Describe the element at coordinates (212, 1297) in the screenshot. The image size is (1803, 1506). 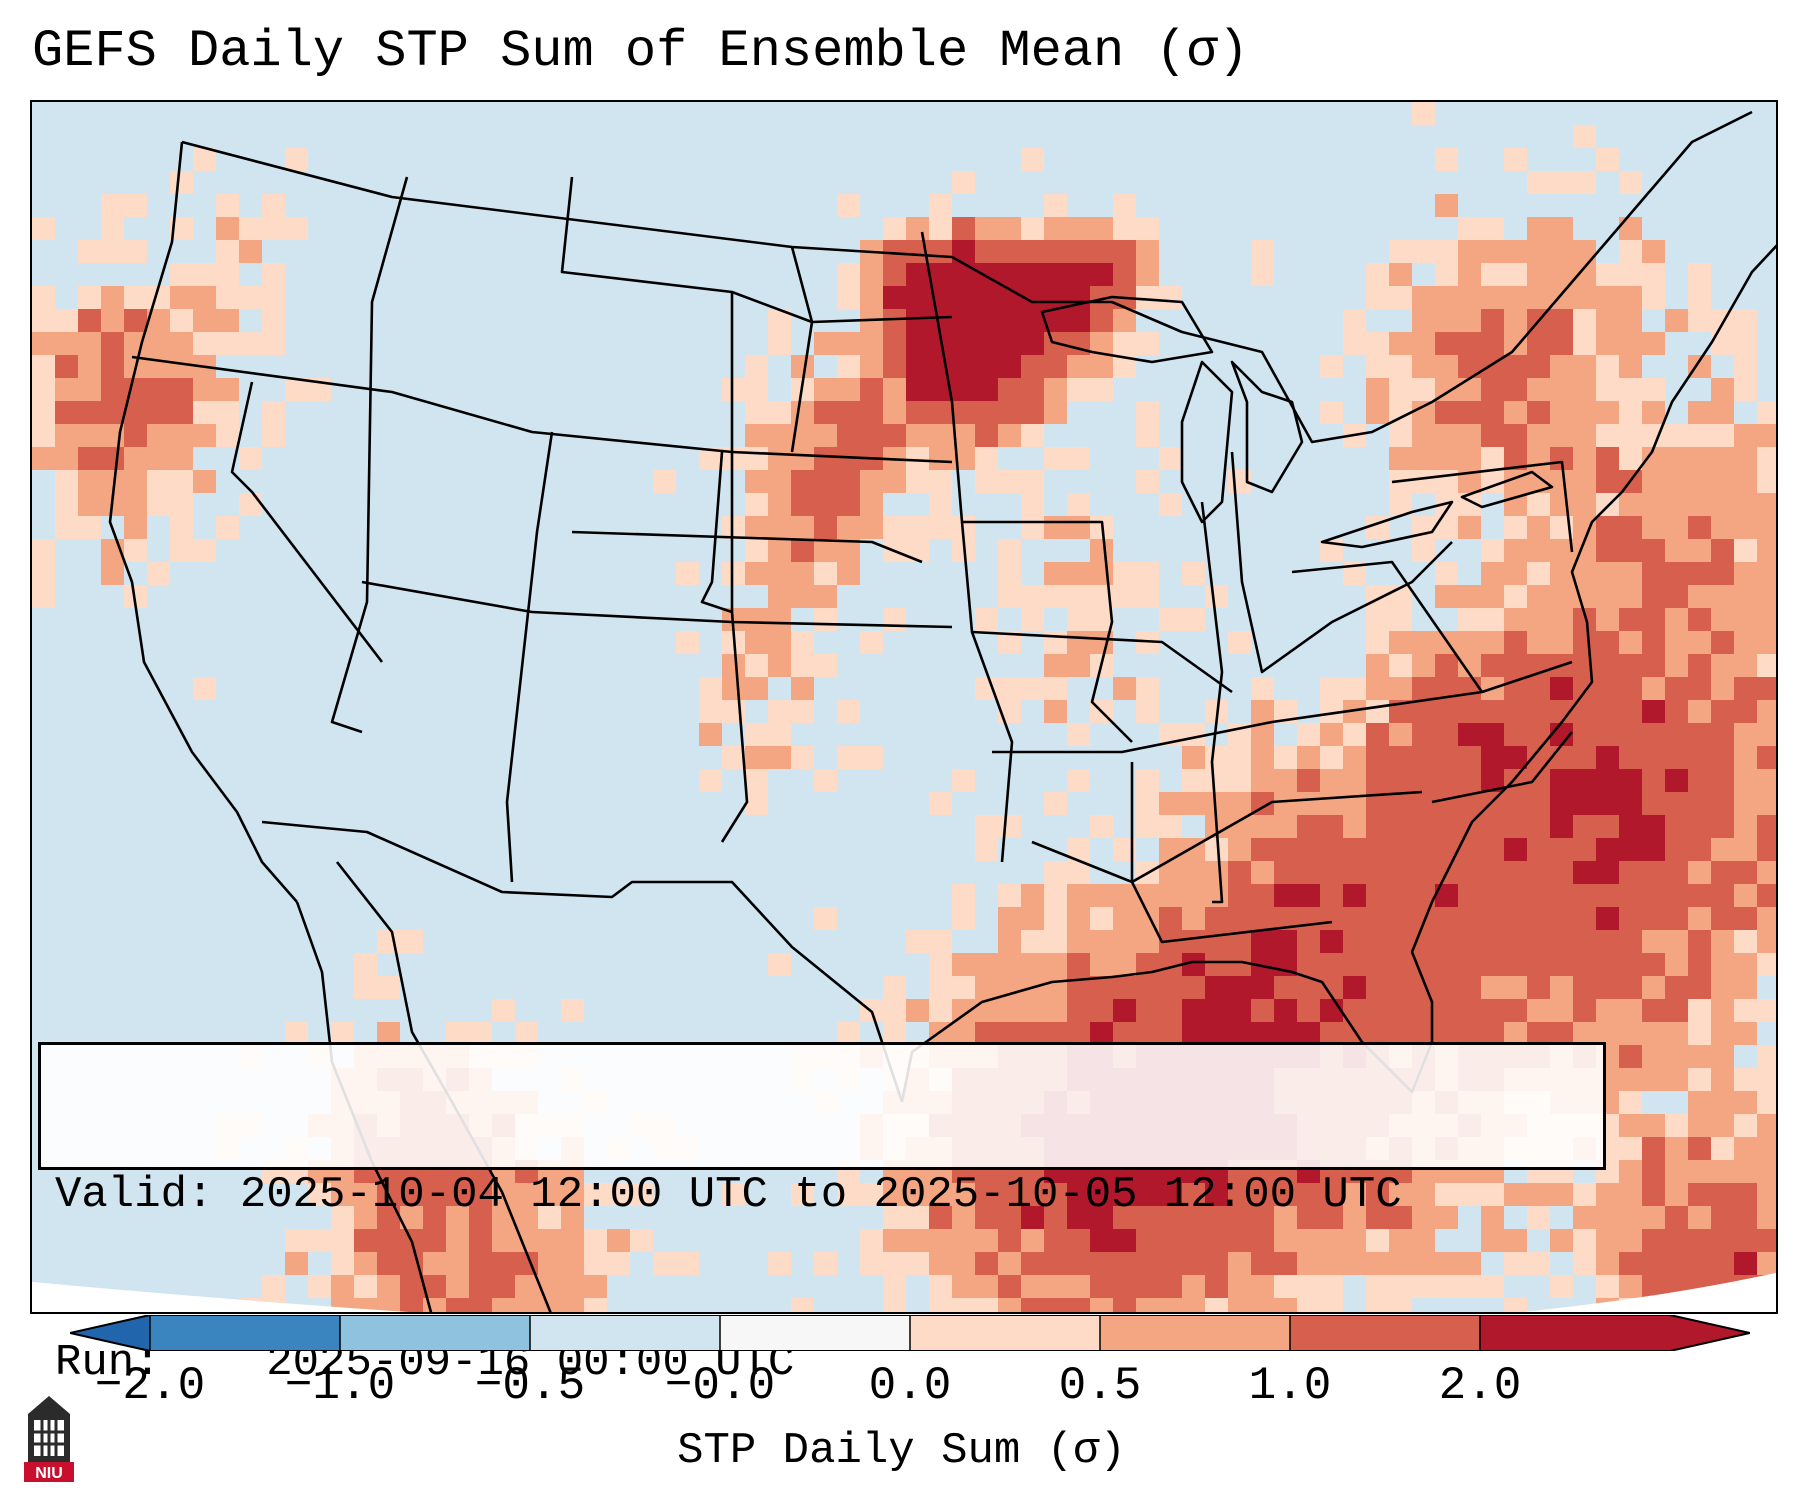
I see `out-of-domain-area` at that location.